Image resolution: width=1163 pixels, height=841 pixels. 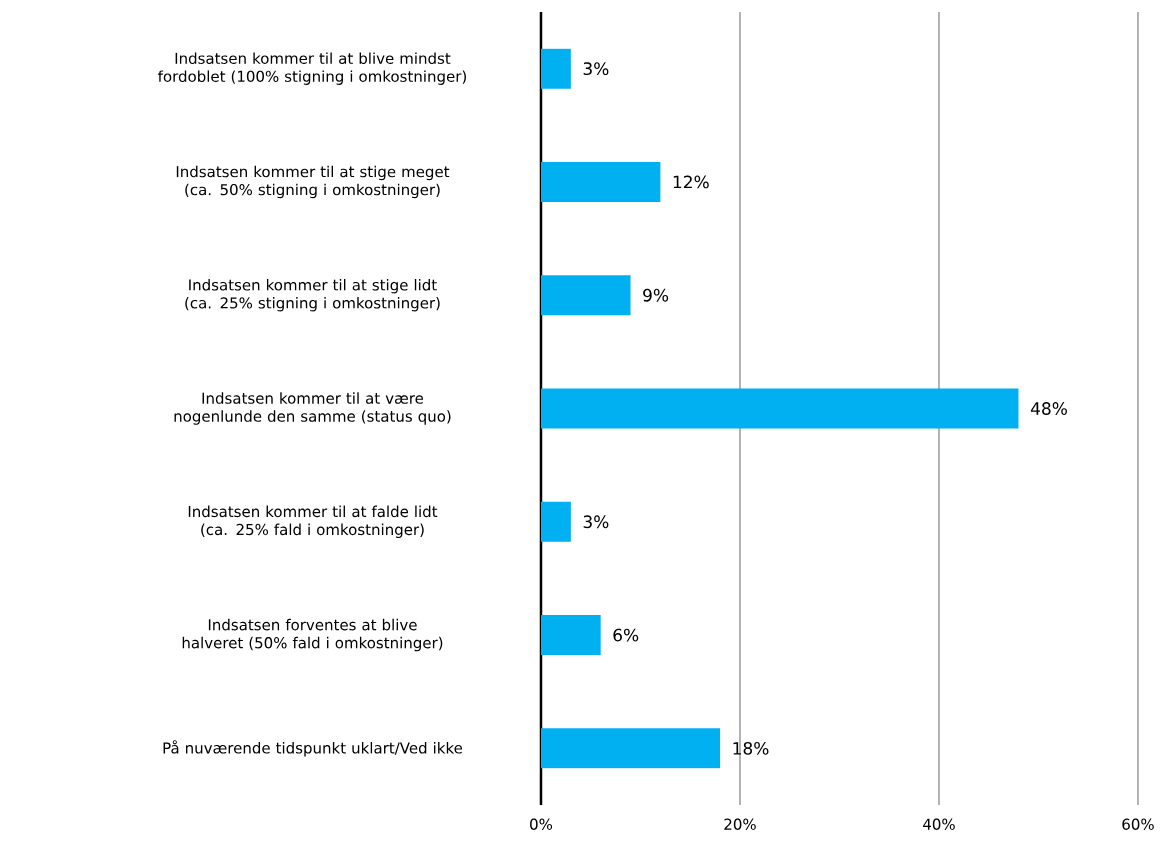 What do you see at coordinates (740, 824) in the screenshot?
I see `x-tick-label: 20%` at bounding box center [740, 824].